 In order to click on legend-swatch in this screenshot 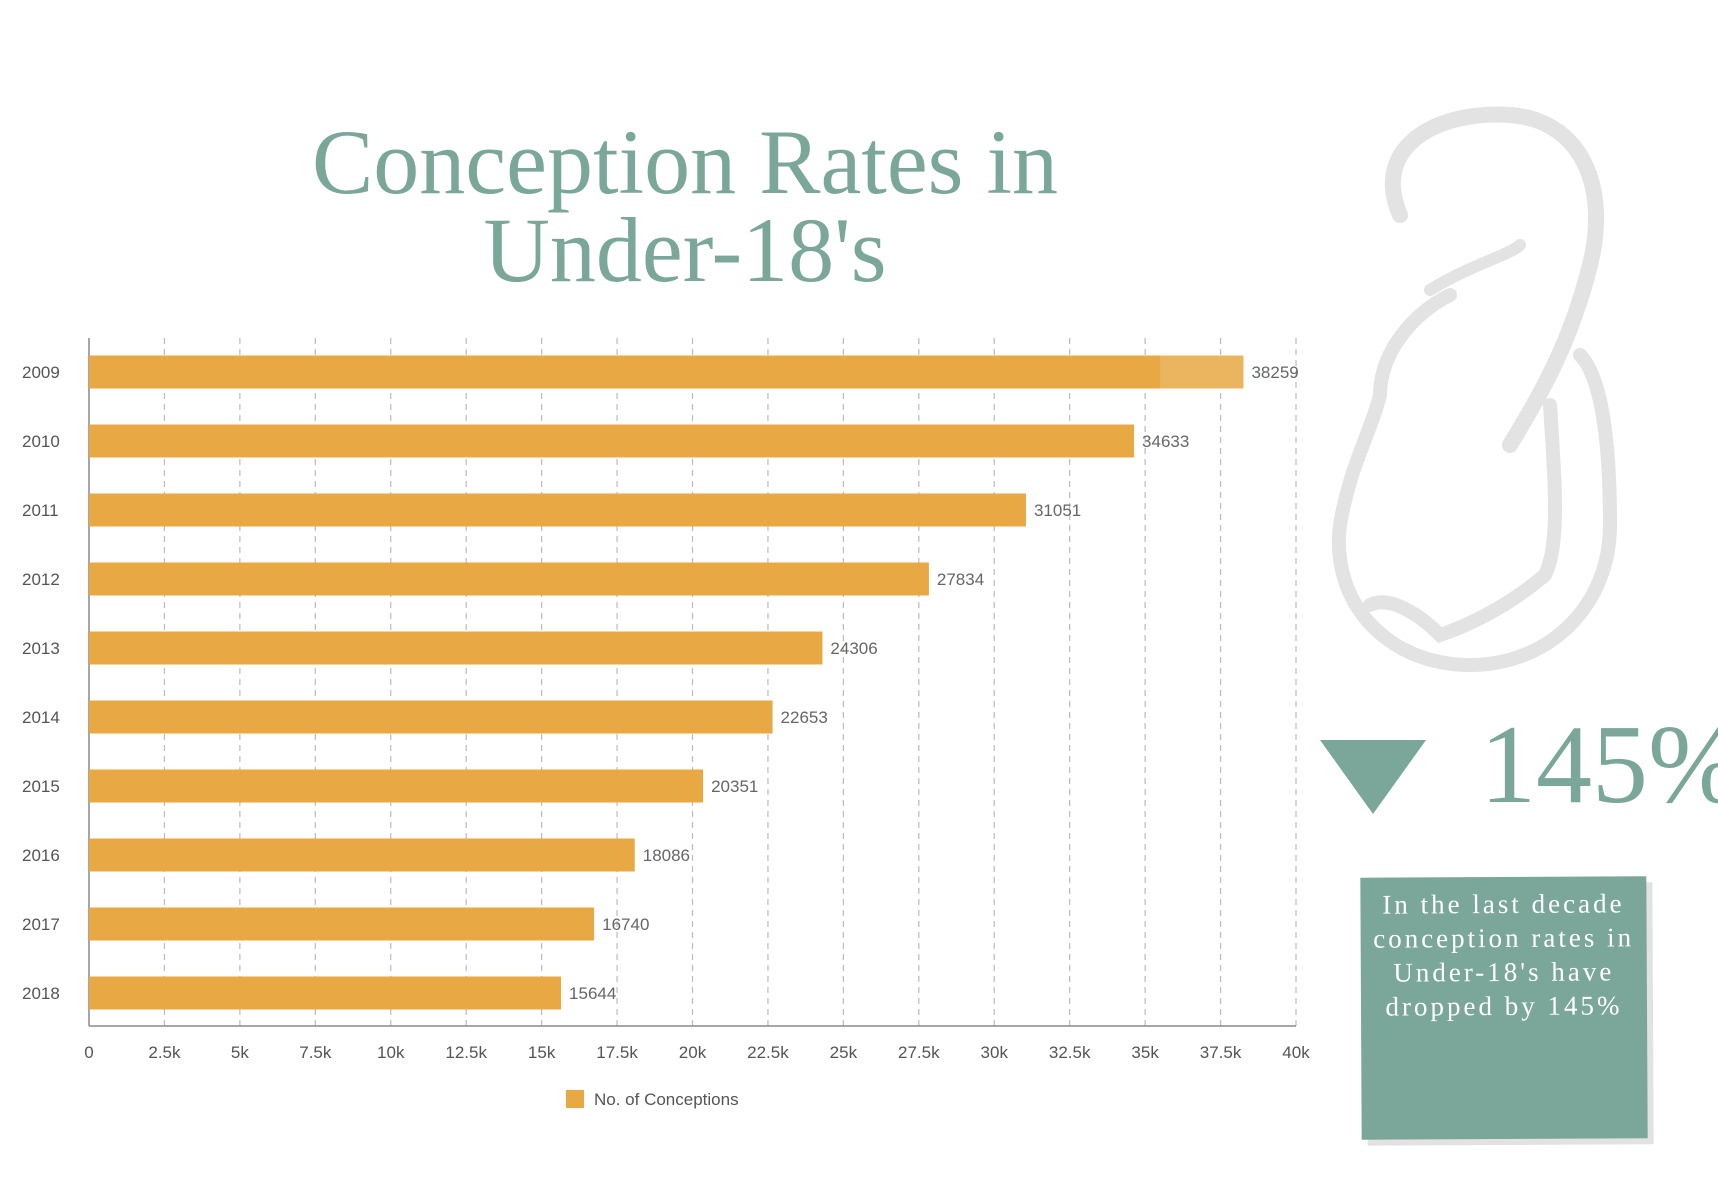, I will do `click(575, 1099)`.